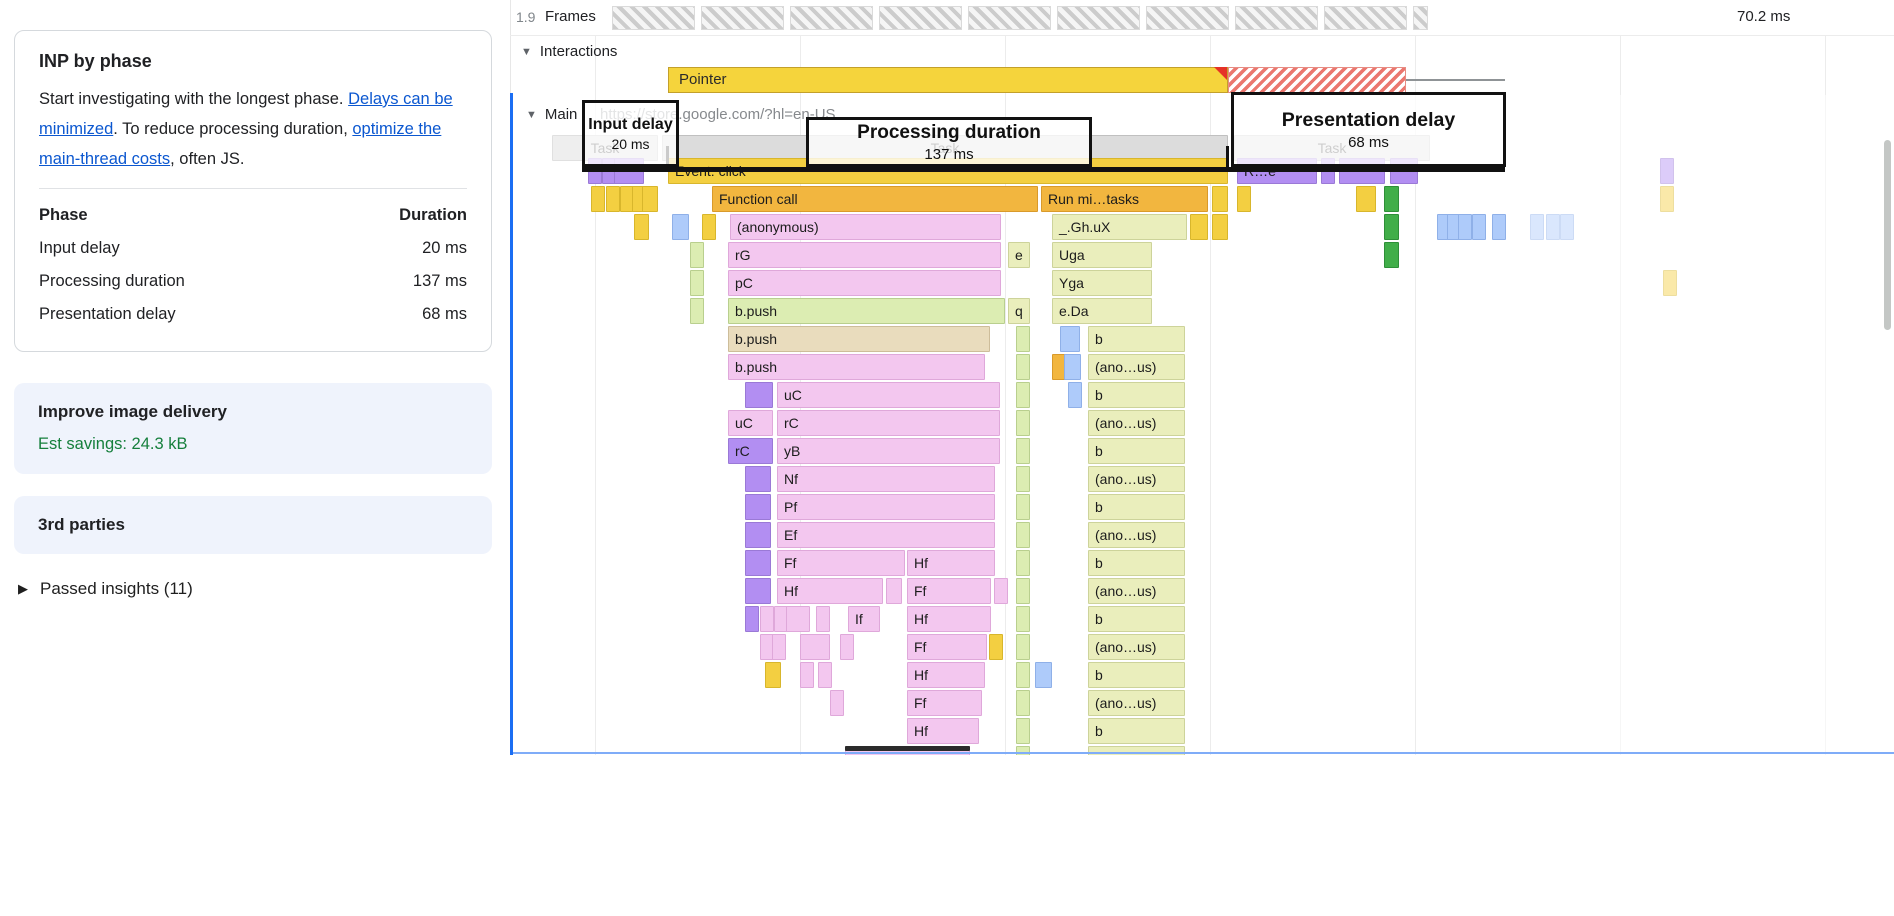 The image size is (1894, 916). Describe the element at coordinates (1102, 311) in the screenshot. I see `flame-bar-e-da: e.Da` at that location.